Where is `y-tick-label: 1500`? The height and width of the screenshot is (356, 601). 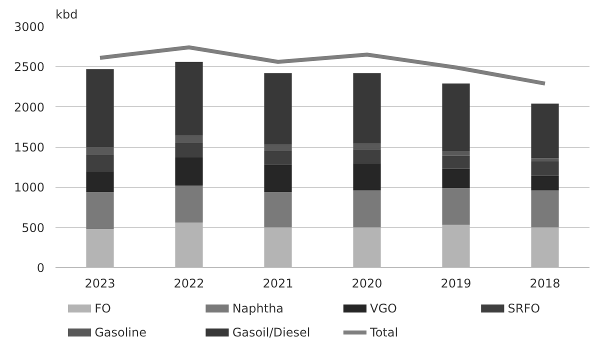
y-tick-label: 1500 is located at coordinates (29, 147).